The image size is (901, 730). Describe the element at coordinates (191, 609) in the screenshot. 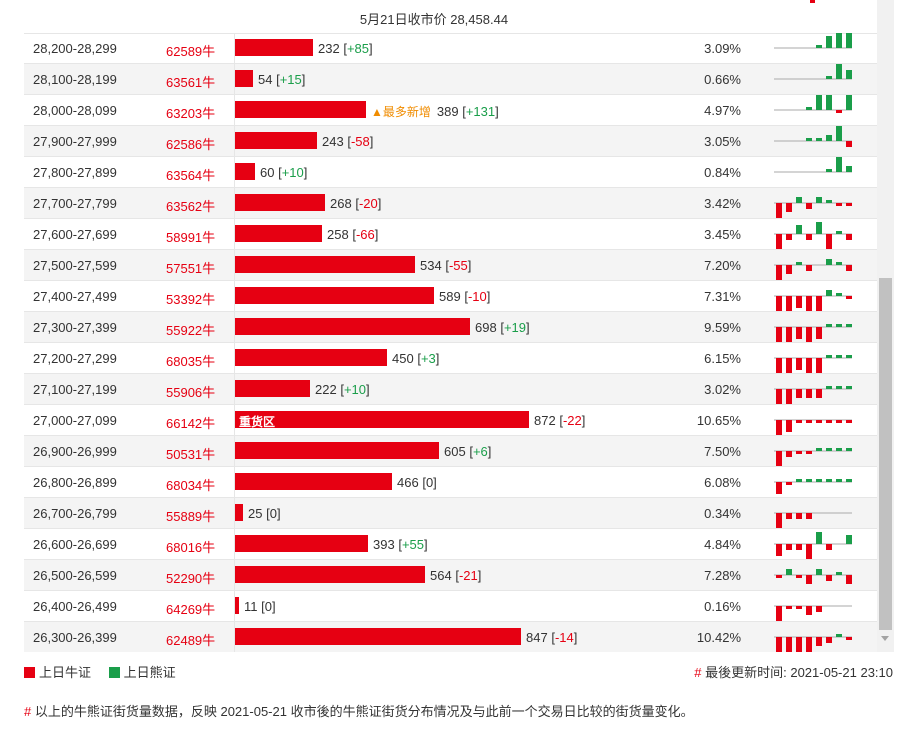

I see `cbbc-count-link: 64269牛` at that location.